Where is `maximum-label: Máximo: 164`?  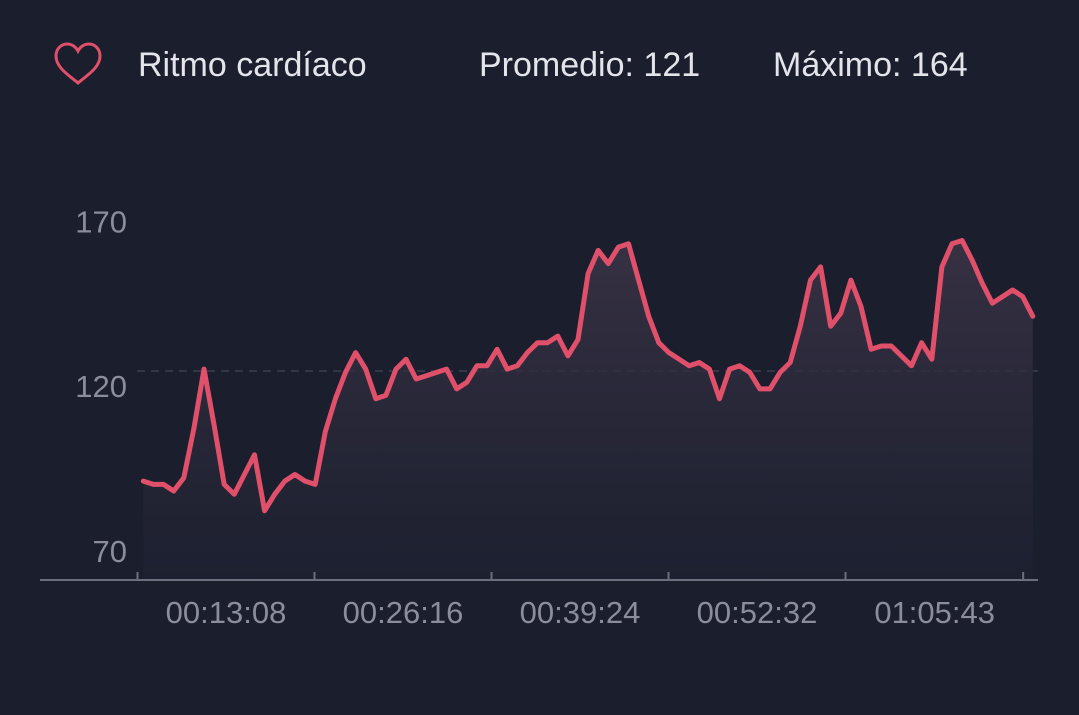
maximum-label: Máximo: 164 is located at coordinates (870, 65).